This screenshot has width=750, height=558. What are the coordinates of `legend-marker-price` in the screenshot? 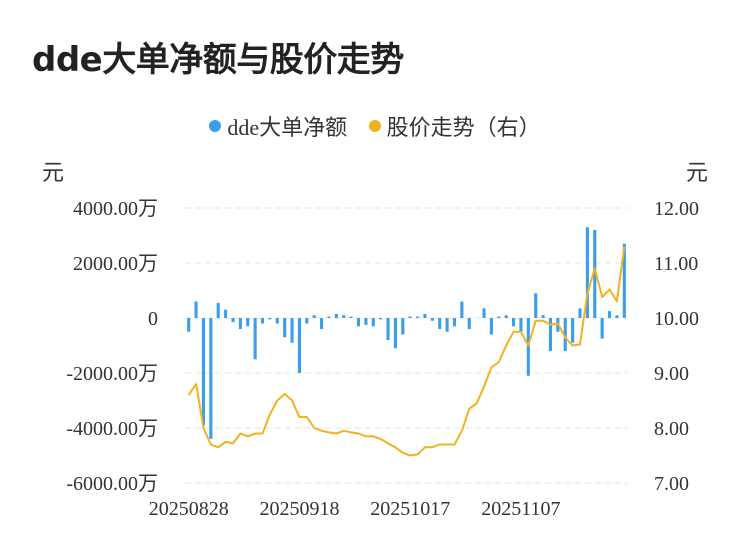 It's located at (374, 126).